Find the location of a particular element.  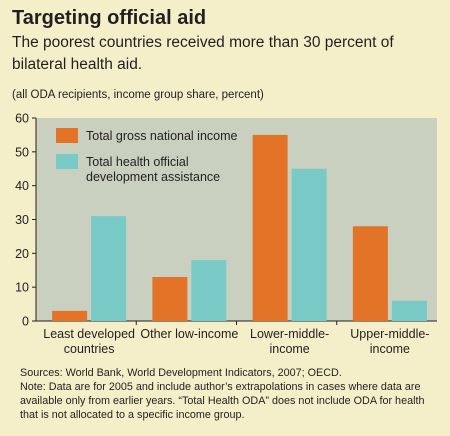

bar-s0-c3 is located at coordinates (370, 273).